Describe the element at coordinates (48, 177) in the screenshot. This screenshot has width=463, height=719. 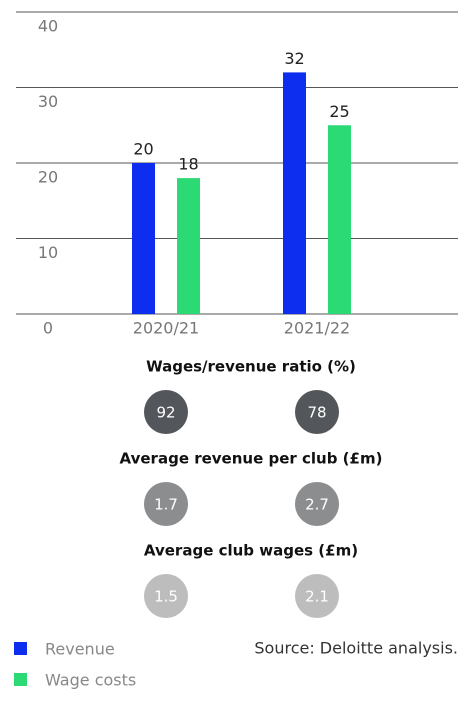
I see `y-tick-label: 20` at that location.